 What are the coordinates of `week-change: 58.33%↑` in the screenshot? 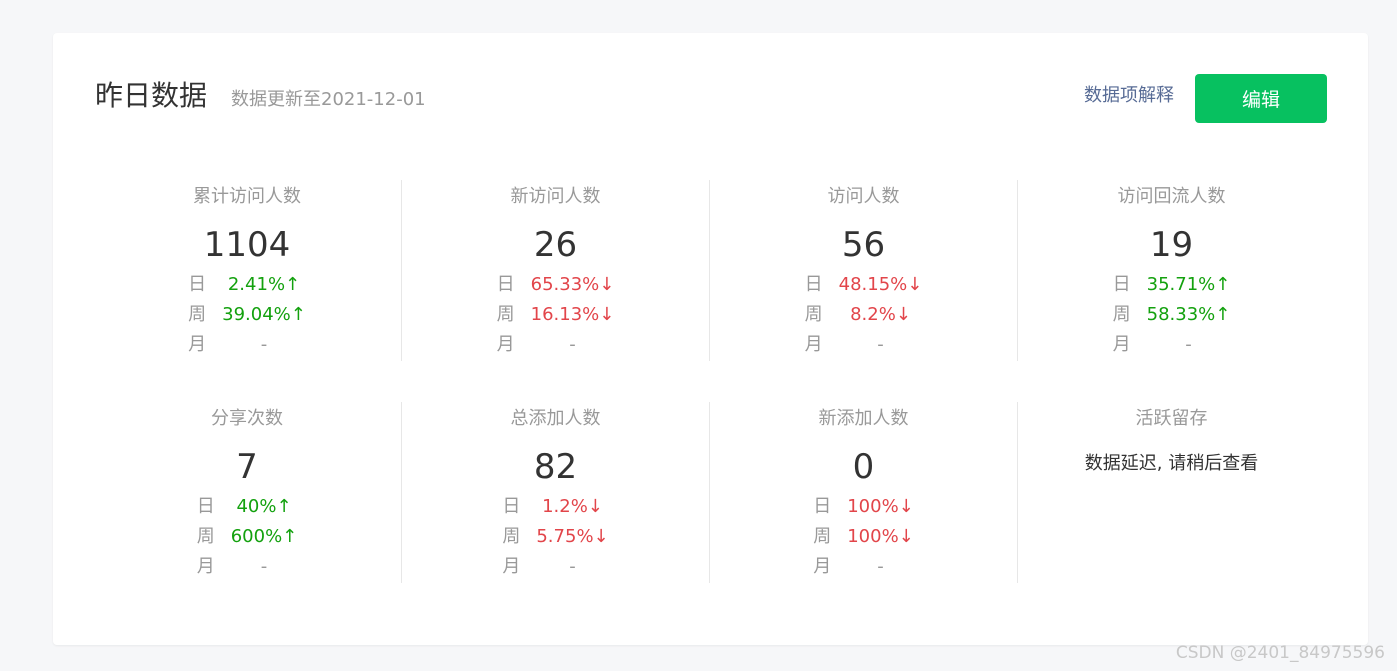 It's located at (1188, 314).